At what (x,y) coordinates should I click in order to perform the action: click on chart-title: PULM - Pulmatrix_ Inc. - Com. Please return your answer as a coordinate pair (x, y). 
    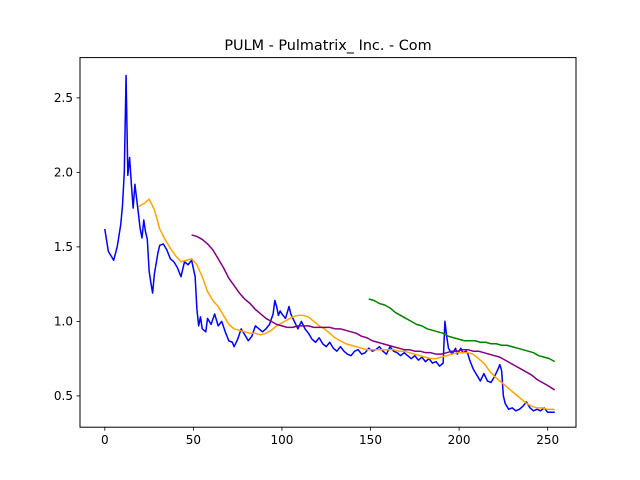
    Looking at the image, I should click on (327, 46).